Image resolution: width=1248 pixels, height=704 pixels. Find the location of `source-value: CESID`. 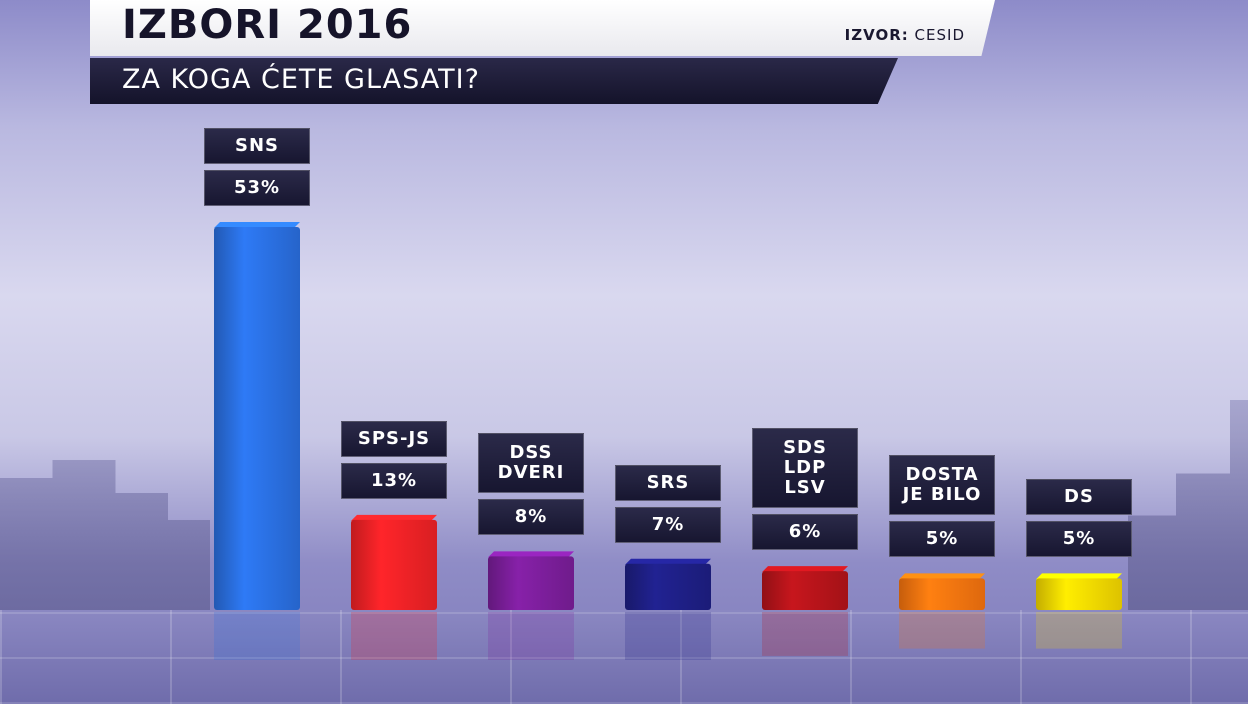

source-value: CESID is located at coordinates (939, 35).